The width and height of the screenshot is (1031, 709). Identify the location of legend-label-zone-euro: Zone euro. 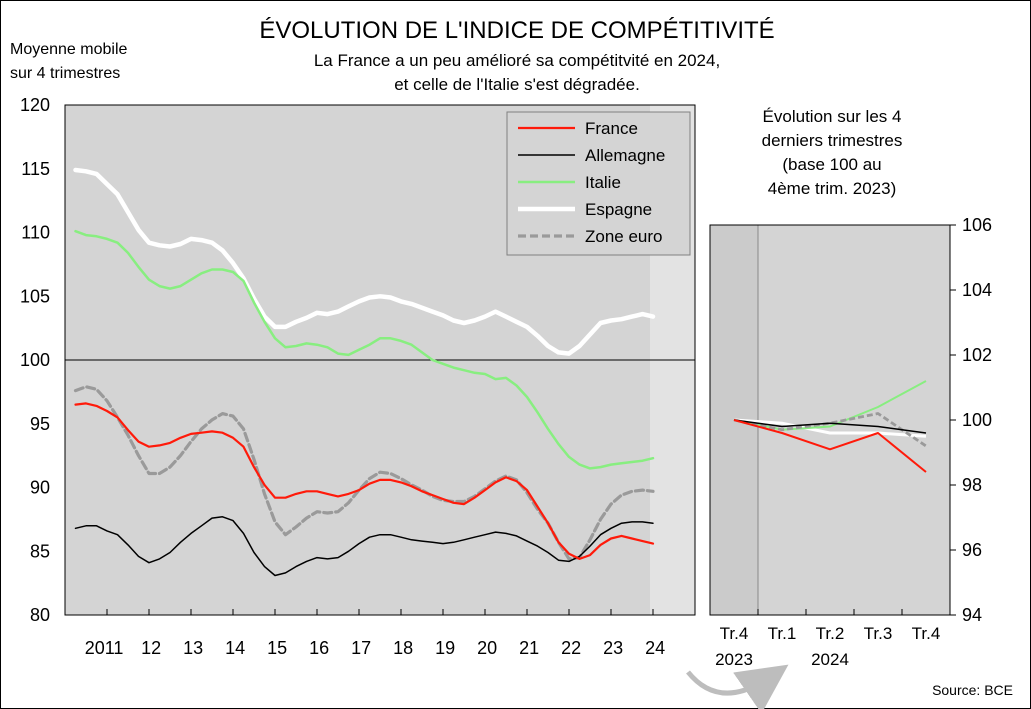
(624, 236).